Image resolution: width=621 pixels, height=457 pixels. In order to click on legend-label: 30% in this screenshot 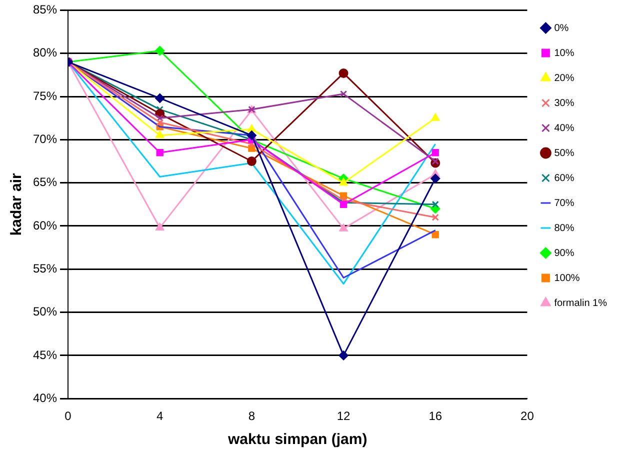, I will do `click(564, 103)`.